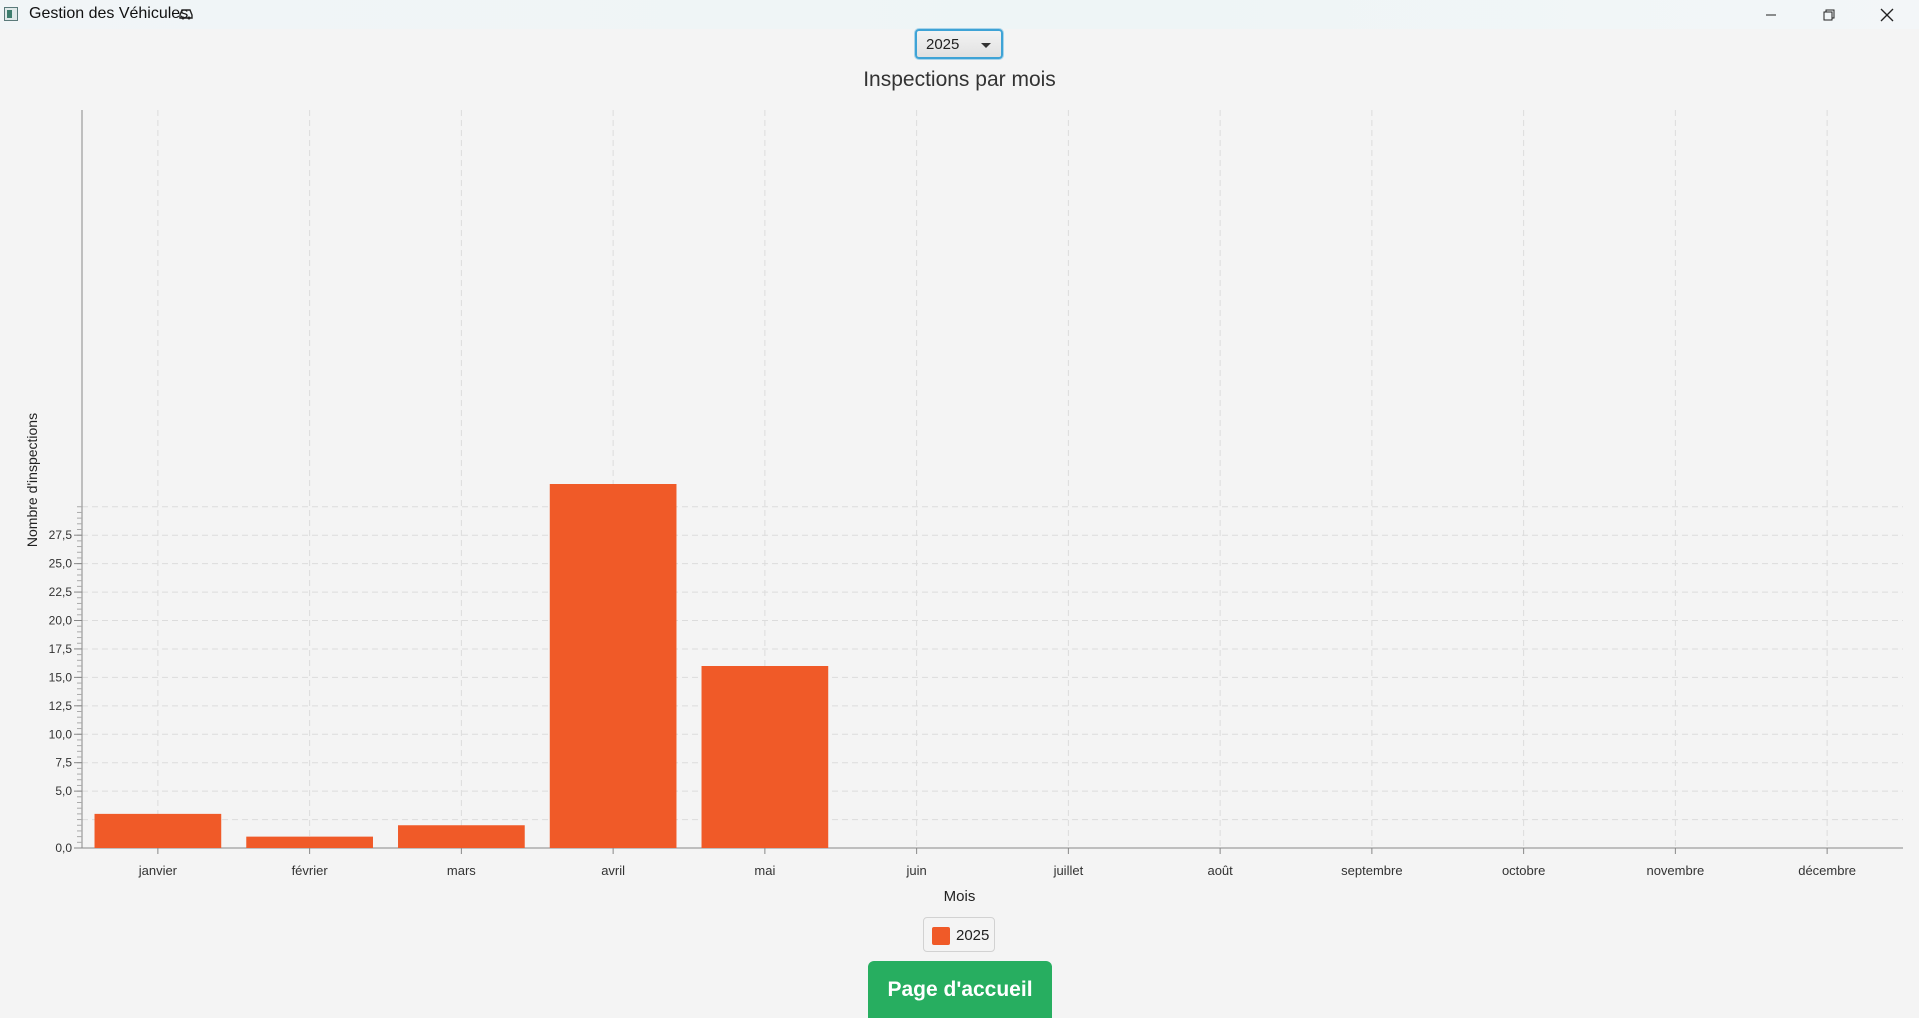 The width and height of the screenshot is (1919, 1018). What do you see at coordinates (61, 677) in the screenshot?
I see `y-tick-label: 15,0` at bounding box center [61, 677].